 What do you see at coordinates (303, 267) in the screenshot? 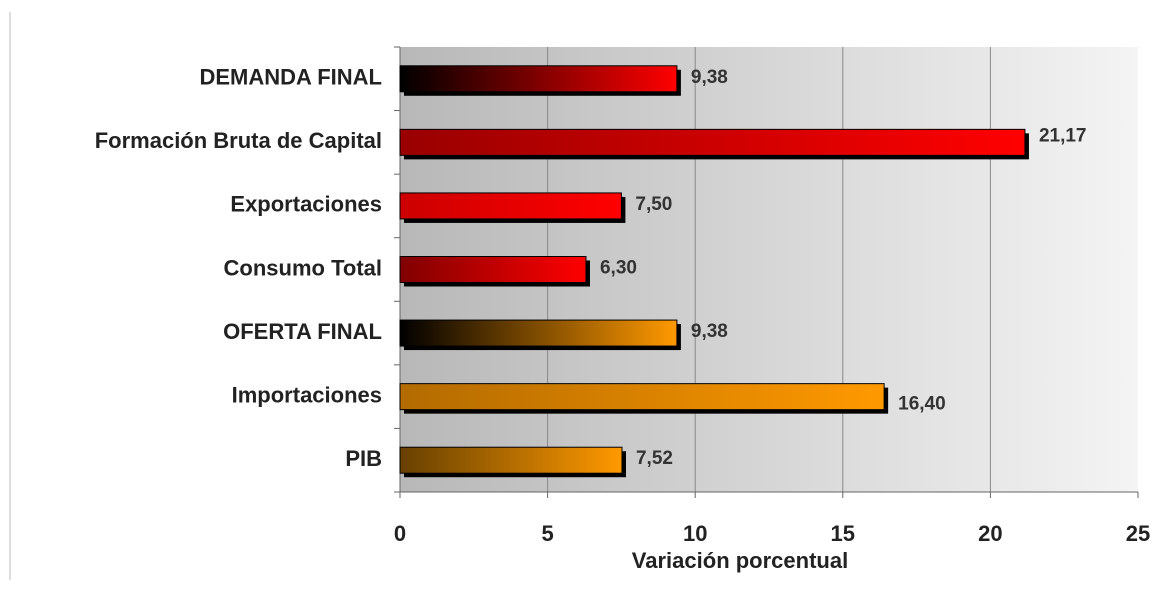
I see `y-tick-label: Consumo Total` at bounding box center [303, 267].